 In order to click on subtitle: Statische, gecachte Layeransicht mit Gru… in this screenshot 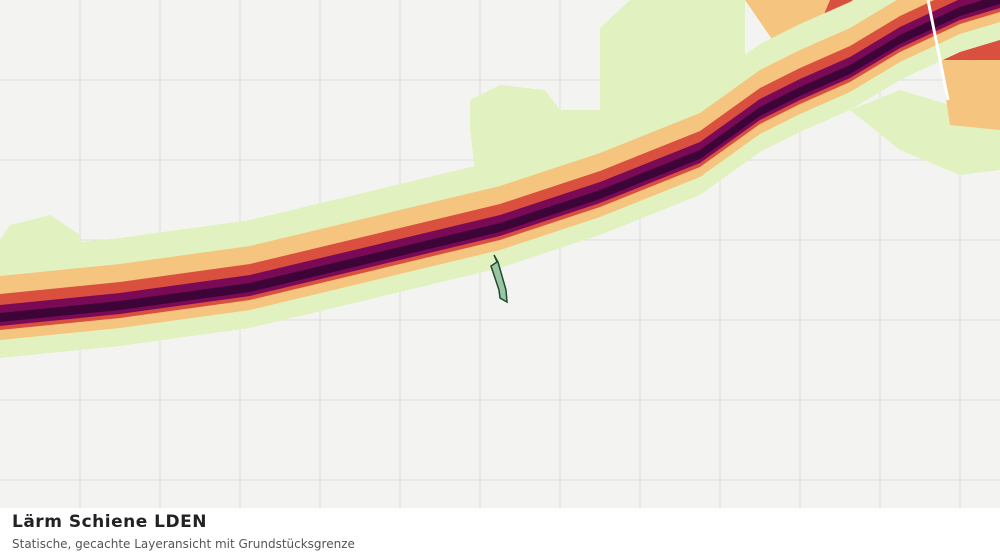, I will do `click(183, 544)`.